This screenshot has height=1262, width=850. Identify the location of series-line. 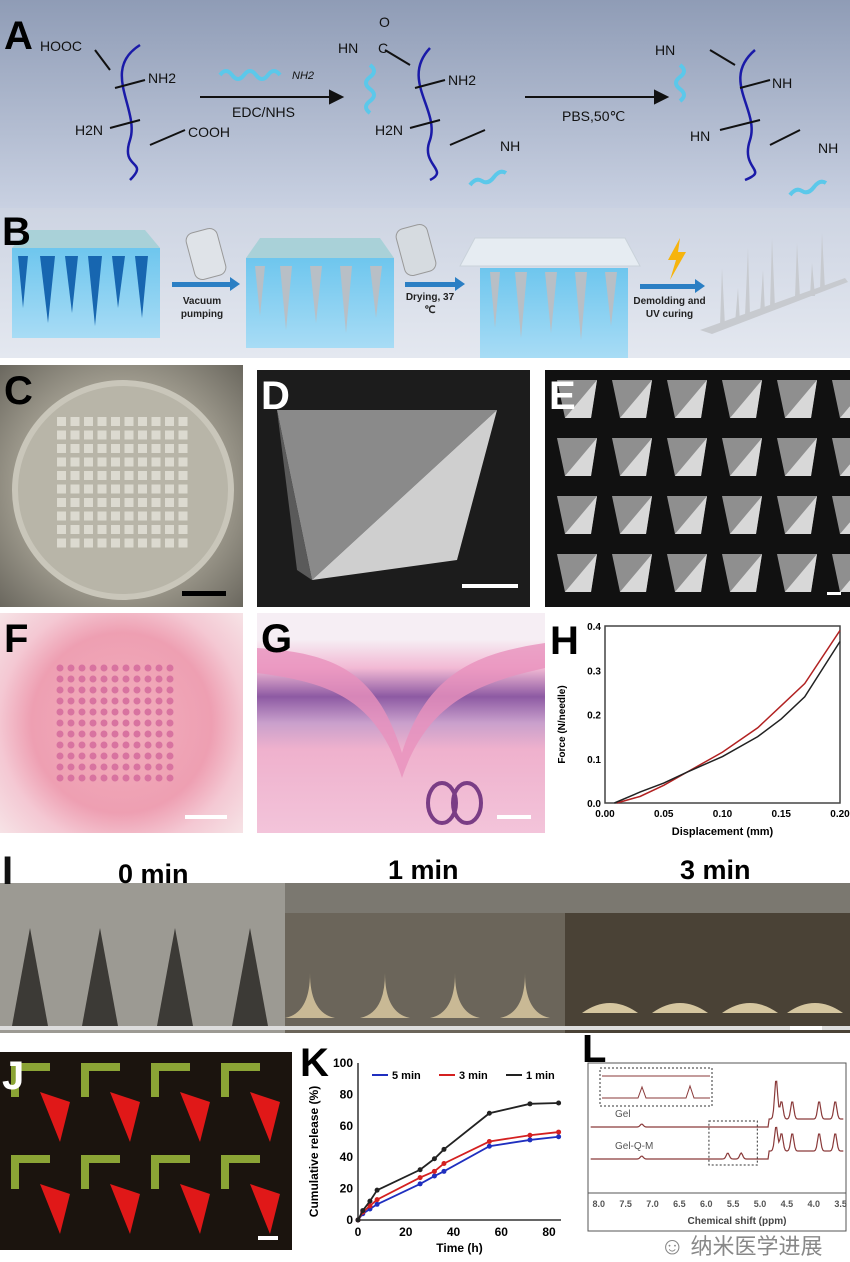
(458, 1178).